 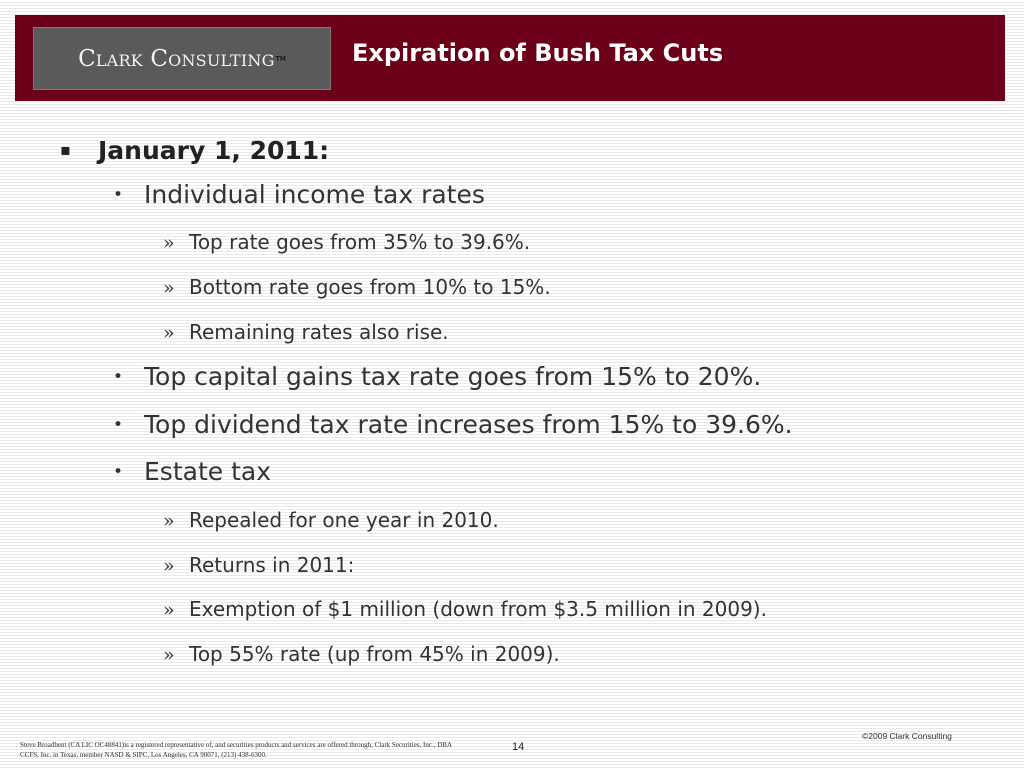 I want to click on sub-list-item: » Returns in 2011:, so click(x=258, y=565).